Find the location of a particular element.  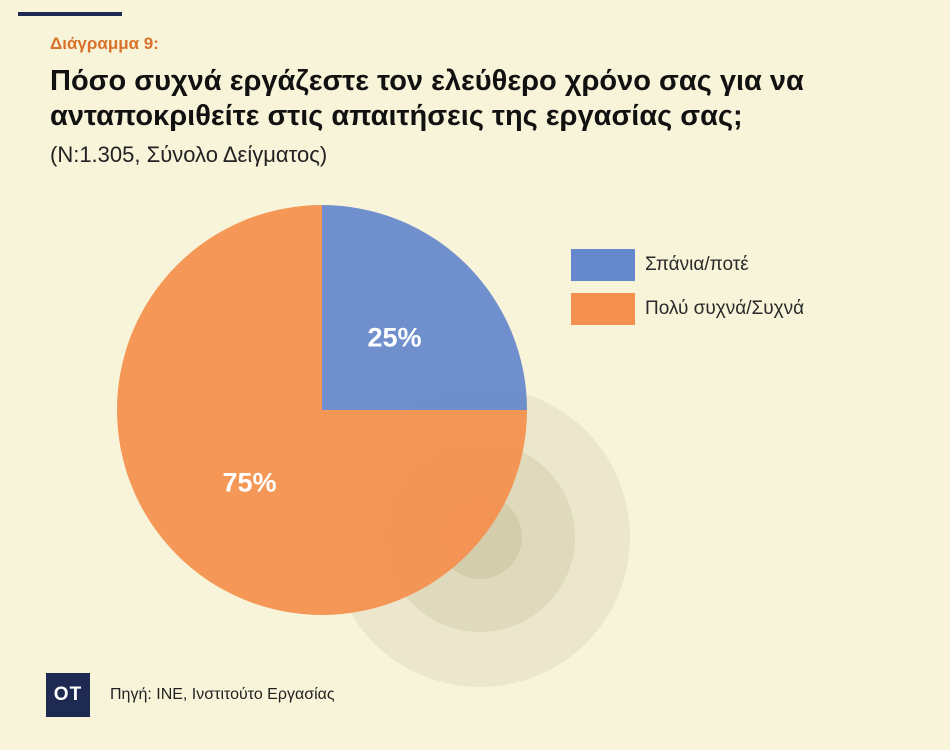

legend-label: Σπάνια/ποτέ is located at coordinates (697, 264).